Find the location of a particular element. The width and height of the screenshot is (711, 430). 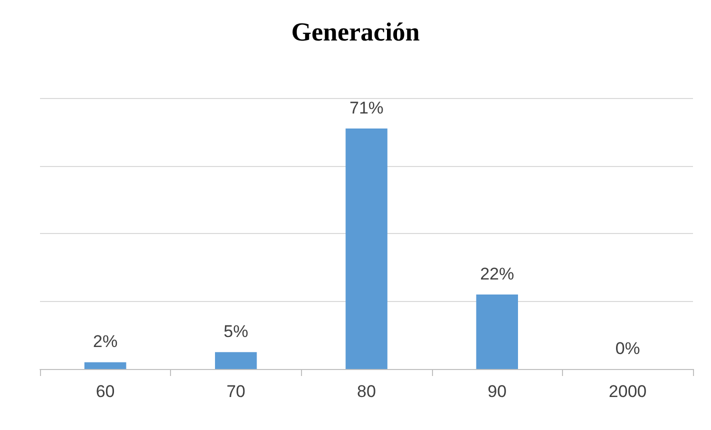

x-tick-label: 80 is located at coordinates (366, 391).